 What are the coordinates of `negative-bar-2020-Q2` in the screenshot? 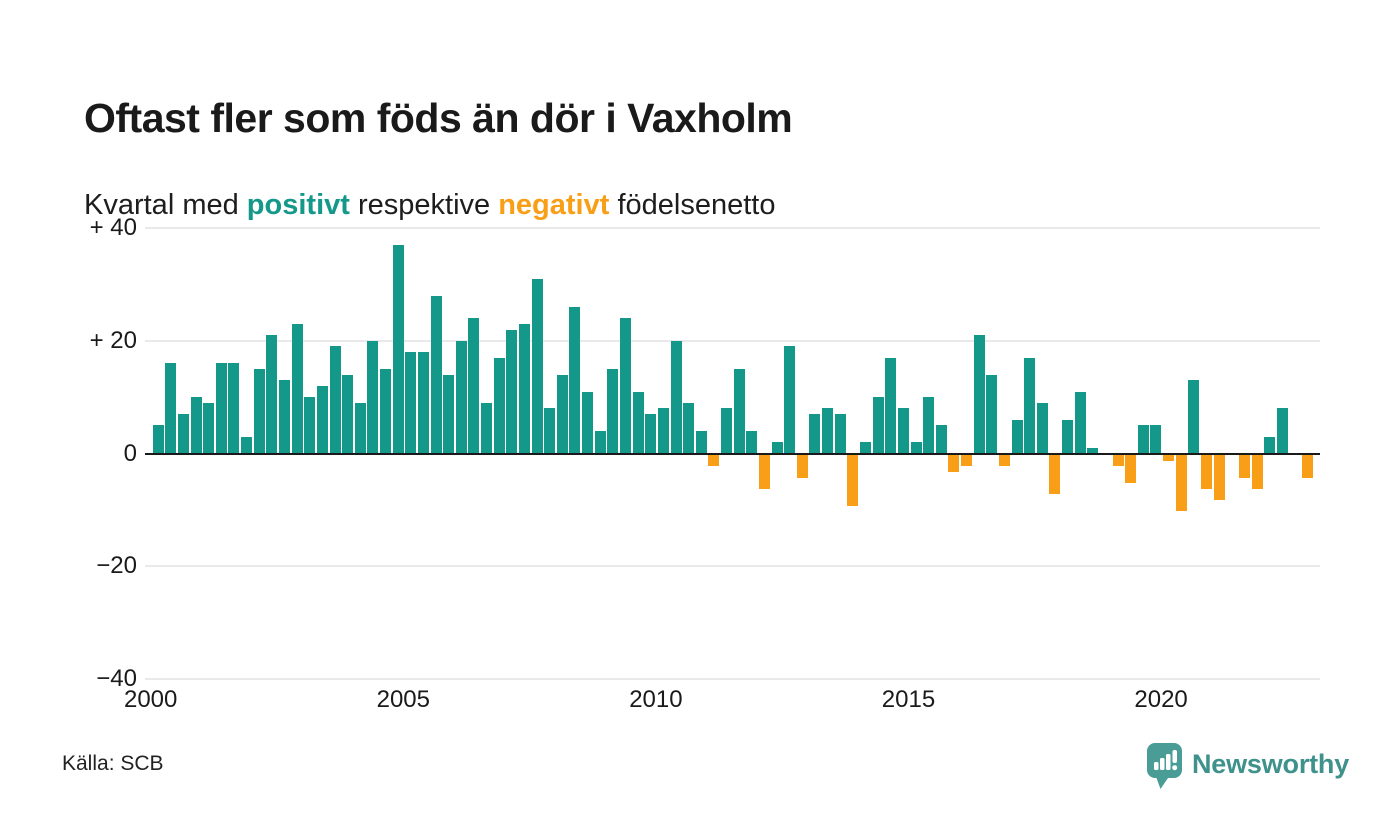 It's located at (1181, 483).